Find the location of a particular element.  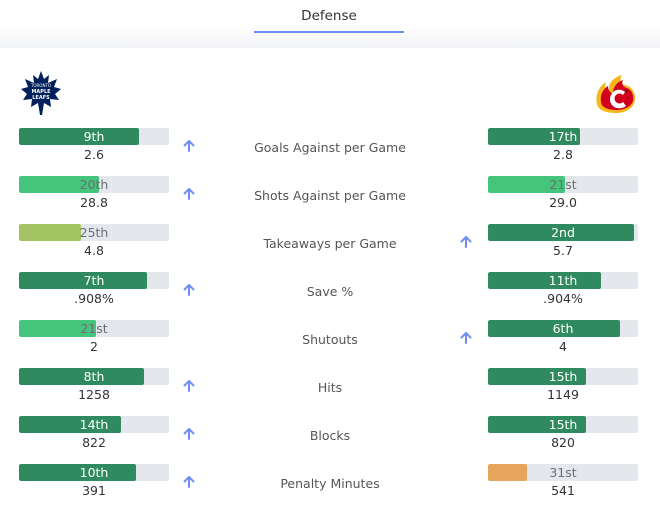

left-rank-bar: 14th is located at coordinates (94, 424).